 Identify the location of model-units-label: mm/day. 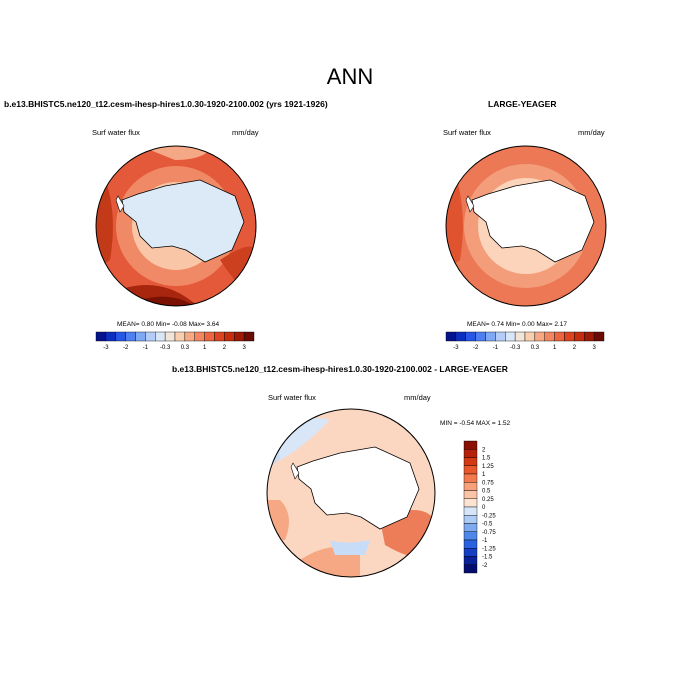
(245, 132).